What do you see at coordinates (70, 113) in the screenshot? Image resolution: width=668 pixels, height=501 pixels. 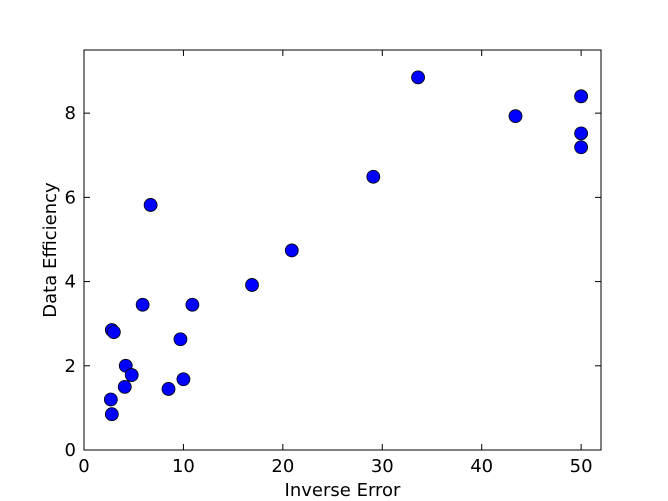 I see `y-tick-label: 8` at bounding box center [70, 113].